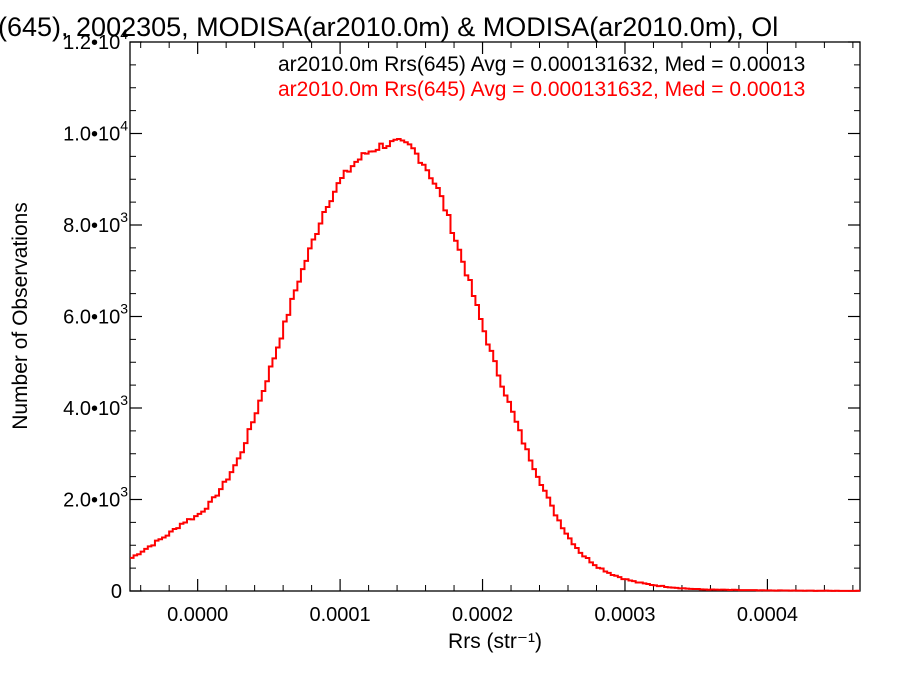 The width and height of the screenshot is (900, 675). Describe the element at coordinates (95, 223) in the screenshot. I see `y-tick-label: 8.0•103` at that location.